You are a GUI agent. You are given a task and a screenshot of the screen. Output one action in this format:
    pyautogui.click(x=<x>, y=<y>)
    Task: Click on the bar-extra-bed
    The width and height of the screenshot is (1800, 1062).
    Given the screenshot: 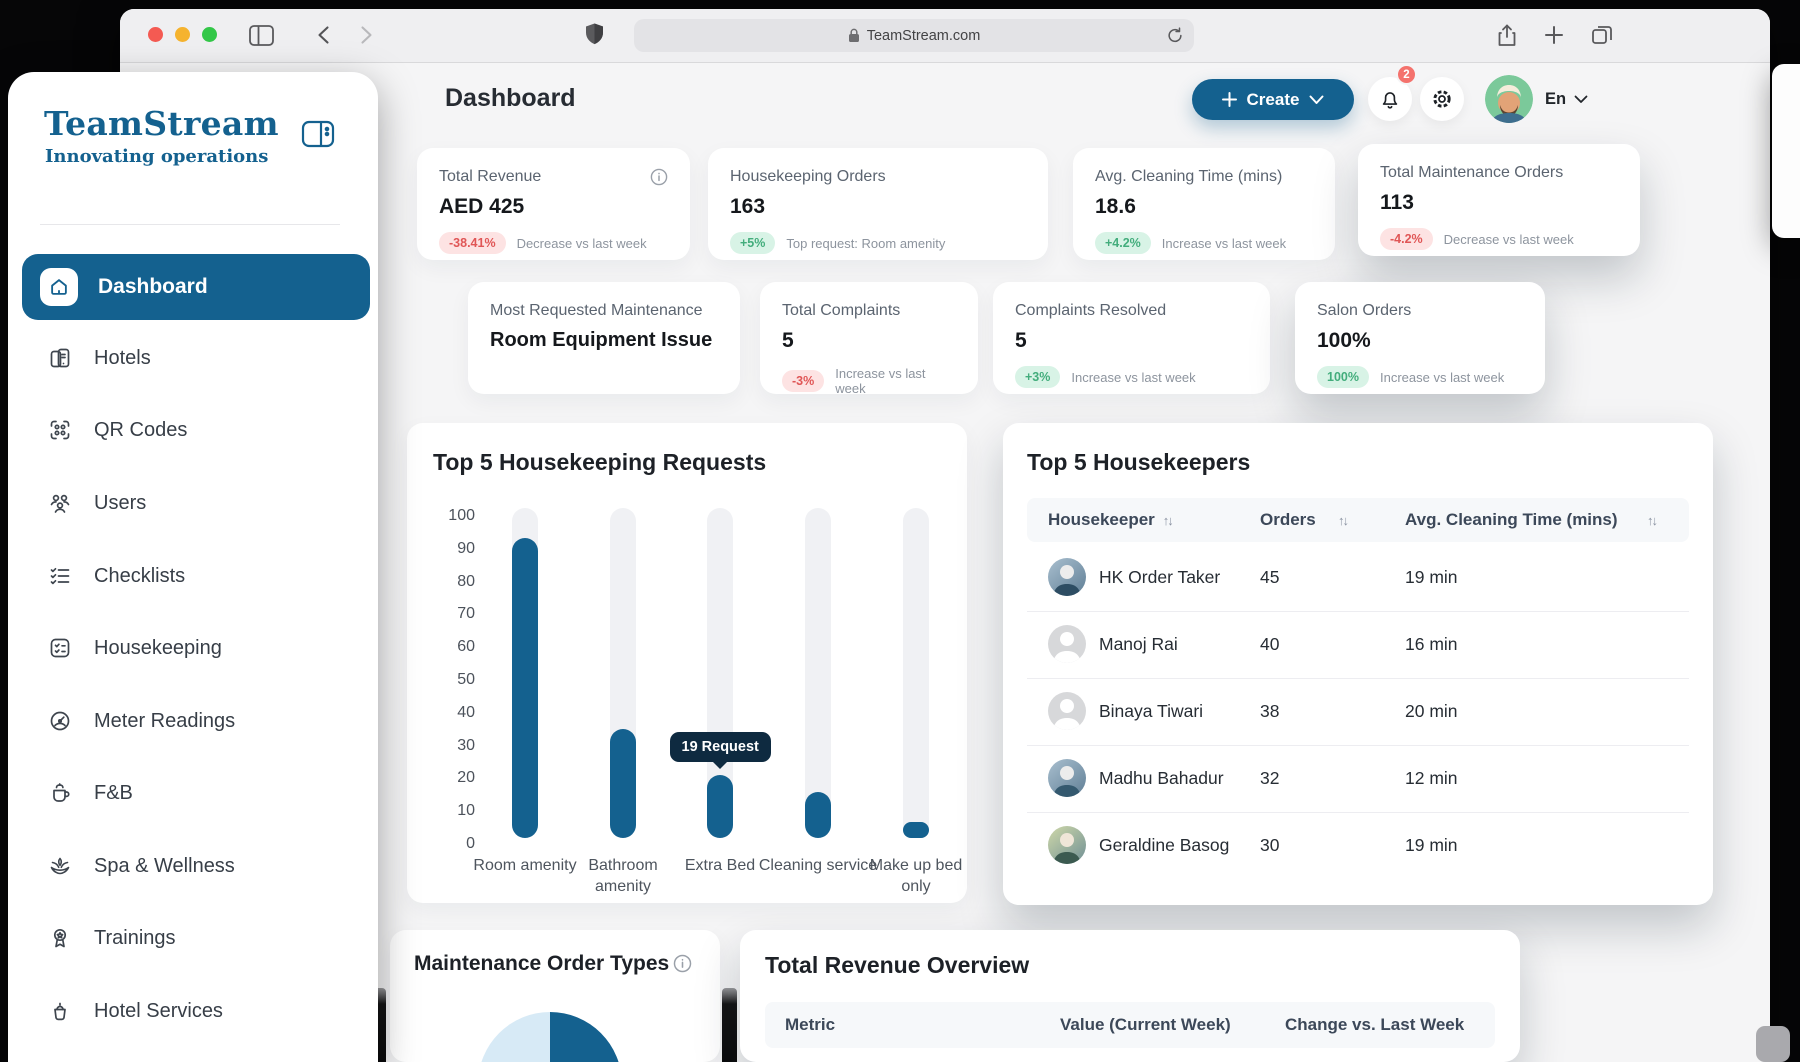 What is the action you would take?
    pyautogui.click(x=720, y=806)
    